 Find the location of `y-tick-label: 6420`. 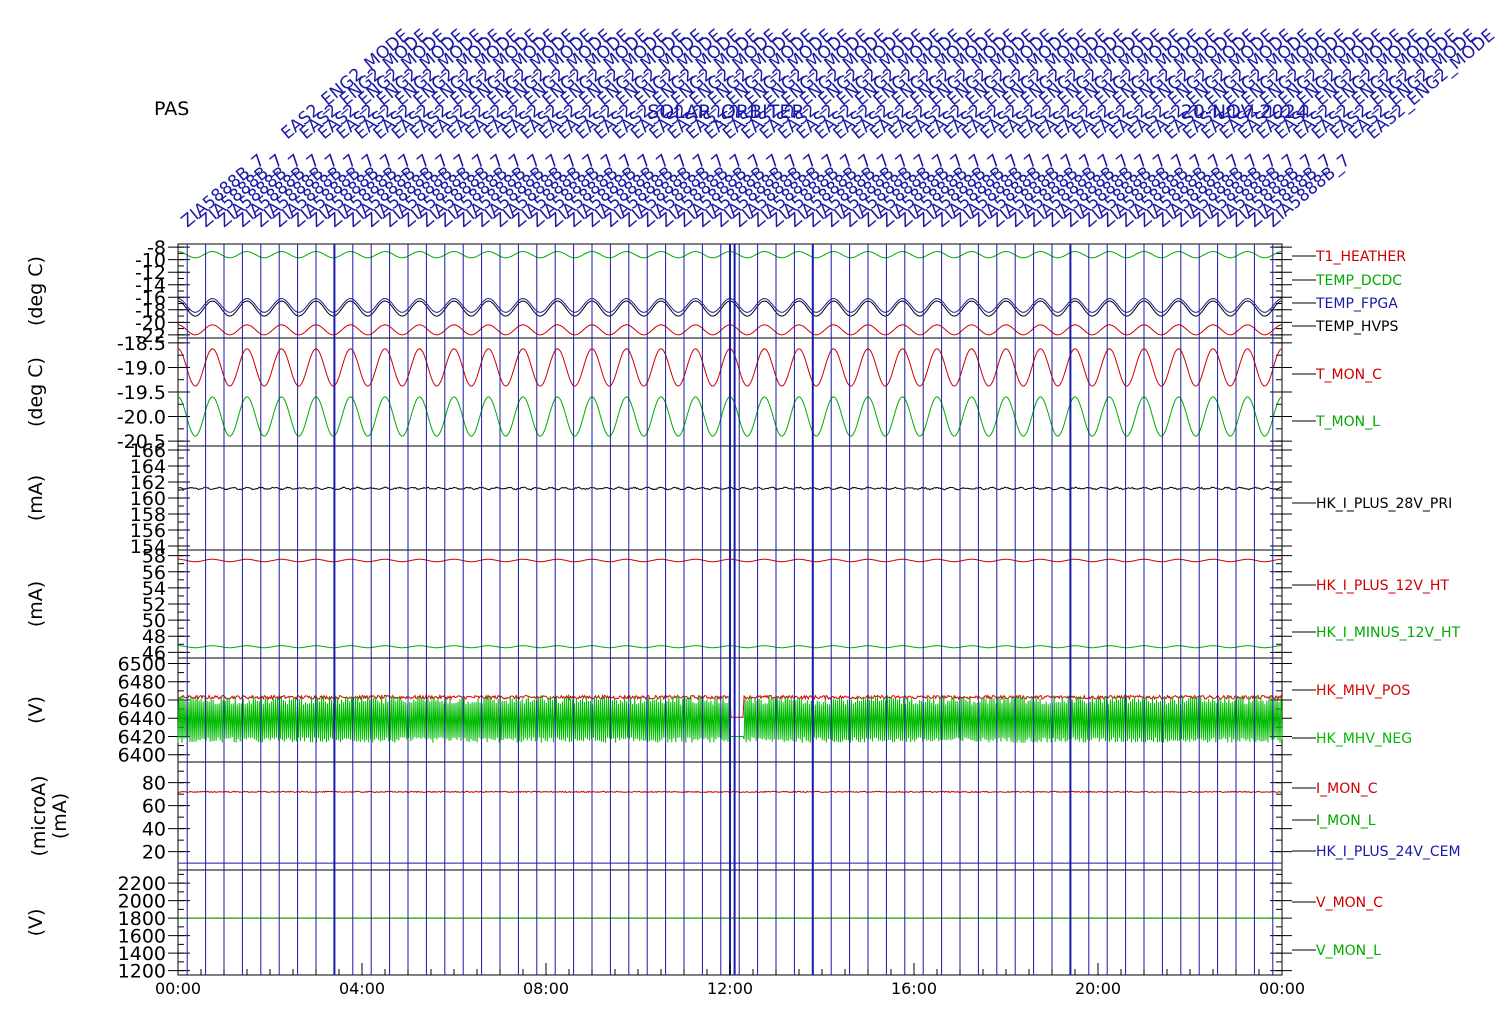

y-tick-label: 6420 is located at coordinates (142, 737).